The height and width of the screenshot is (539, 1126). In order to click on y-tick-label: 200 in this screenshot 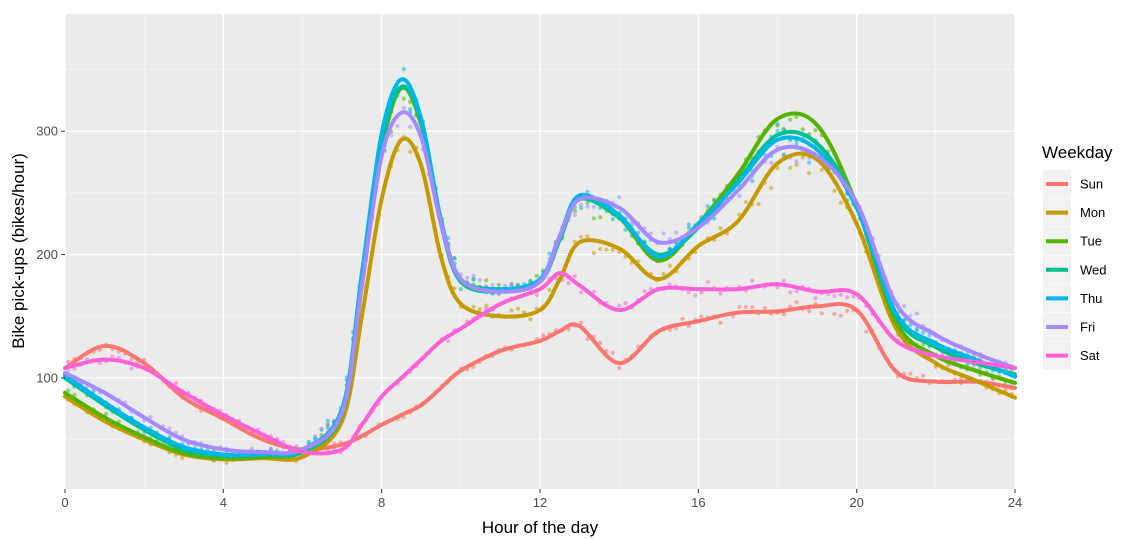, I will do `click(47, 254)`.